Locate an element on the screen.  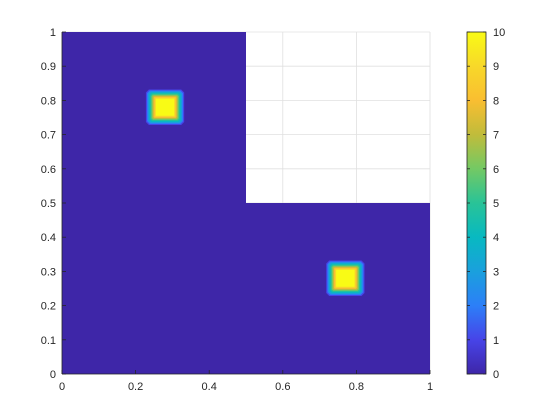
y-tick-label: 0.9 is located at coordinates (48, 67).